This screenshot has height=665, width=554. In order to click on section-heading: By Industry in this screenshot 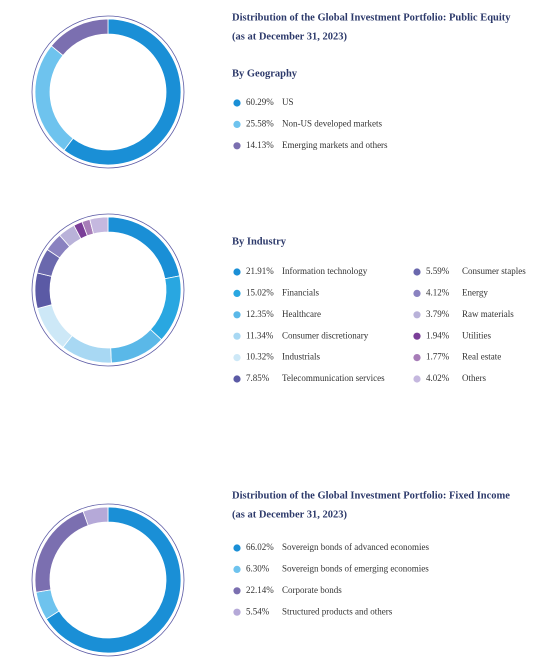, I will do `click(259, 241)`.